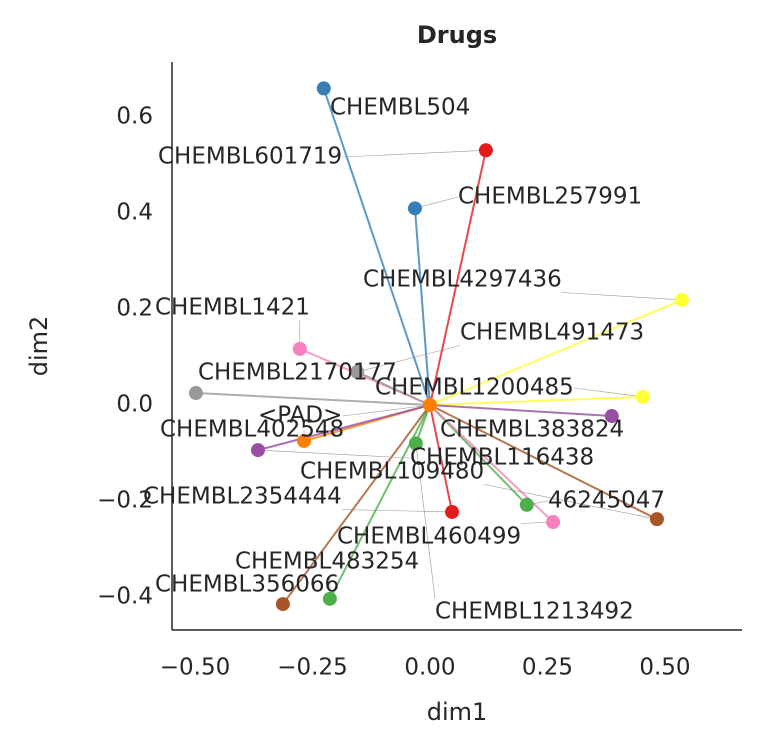  I want to click on point-label: CHEMBL460499, so click(429, 537).